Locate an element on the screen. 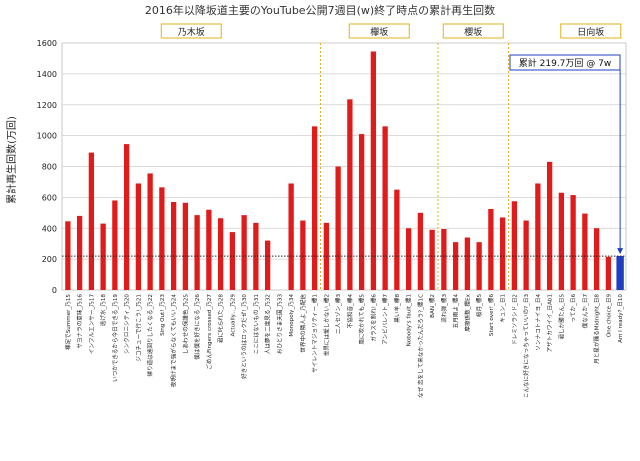  x-tick-label: 好きというのはロックだぜ!_乃30 is located at coordinates (244, 336).